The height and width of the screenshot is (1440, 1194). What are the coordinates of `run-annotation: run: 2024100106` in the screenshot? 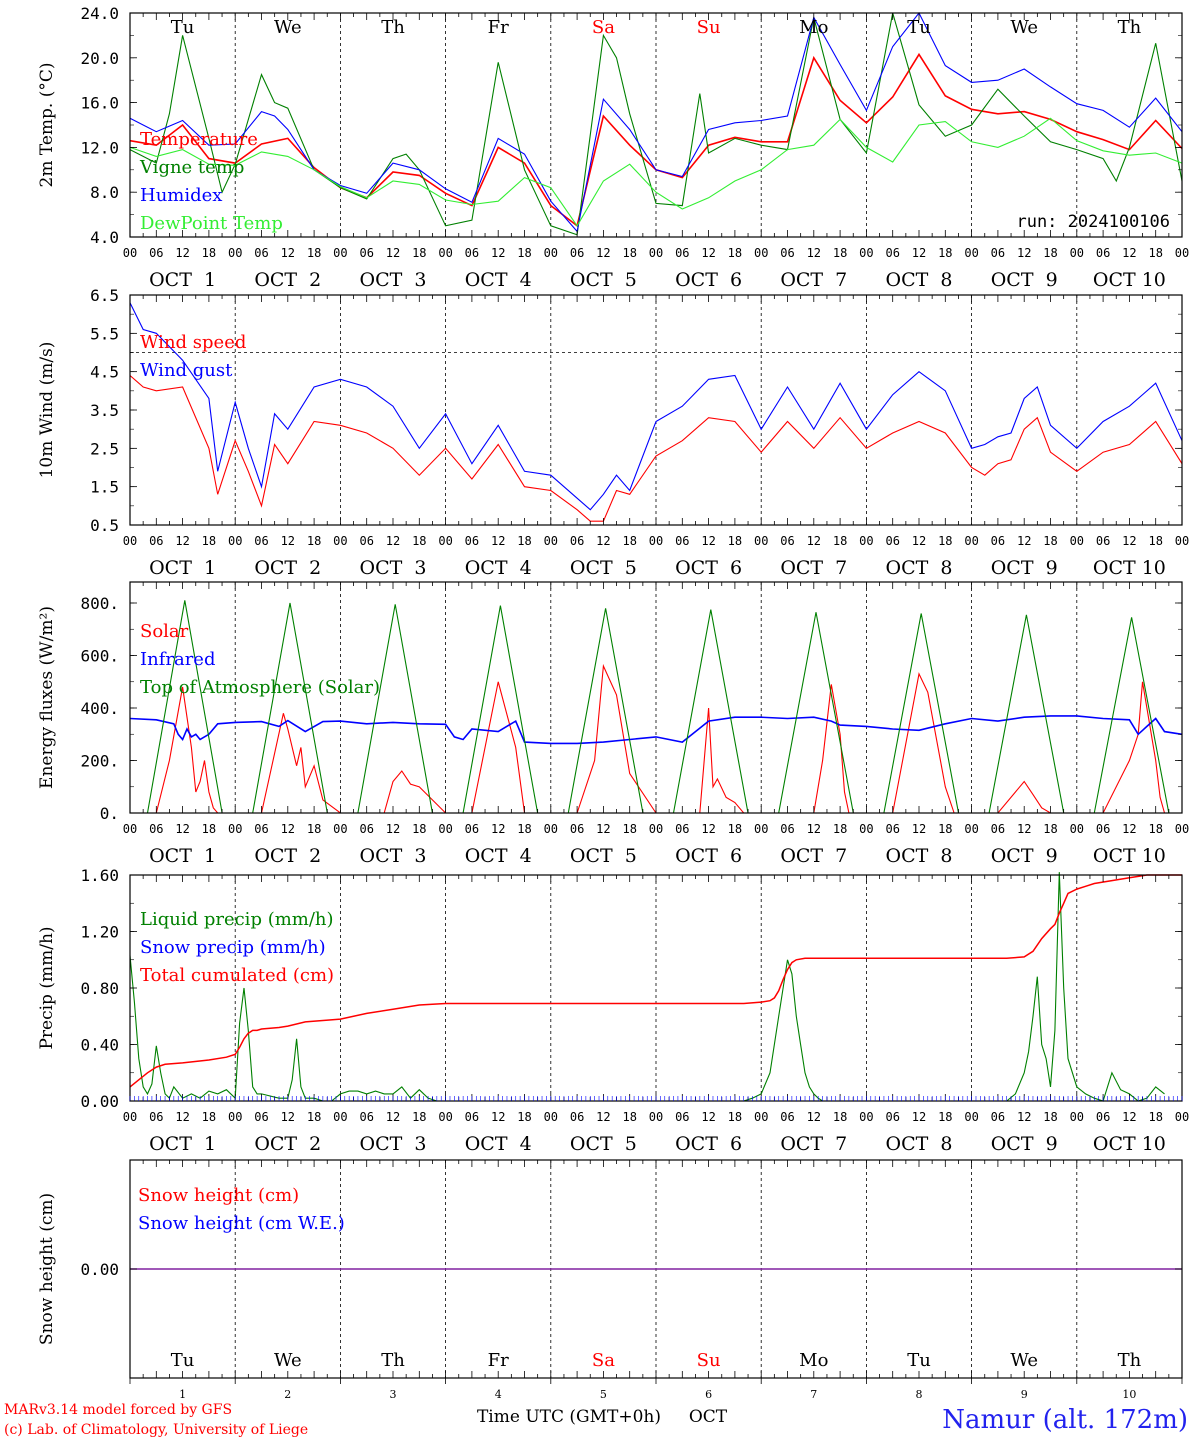 It's located at (1093, 222).